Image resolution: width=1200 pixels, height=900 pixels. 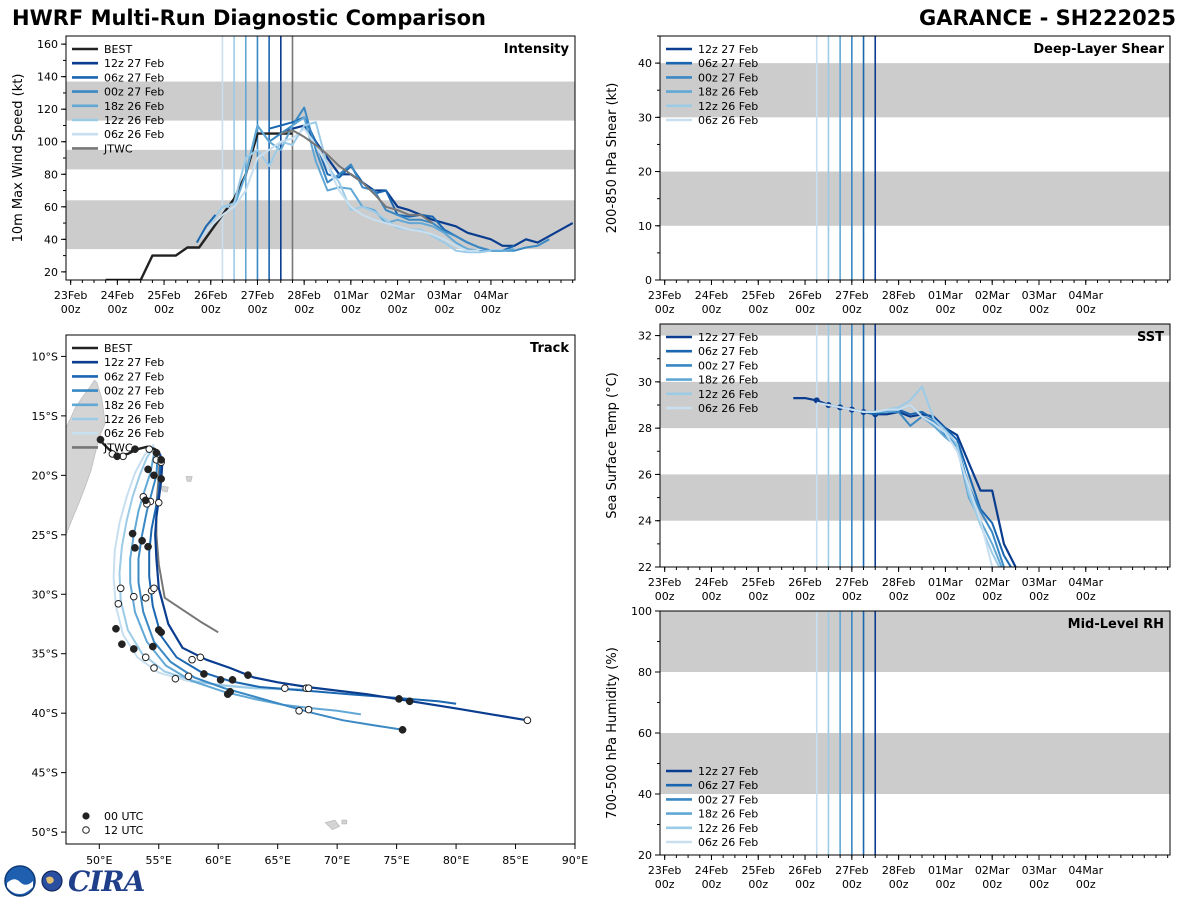 What do you see at coordinates (915, 497) in the screenshot?
I see `sst-threshold-band` at bounding box center [915, 497].